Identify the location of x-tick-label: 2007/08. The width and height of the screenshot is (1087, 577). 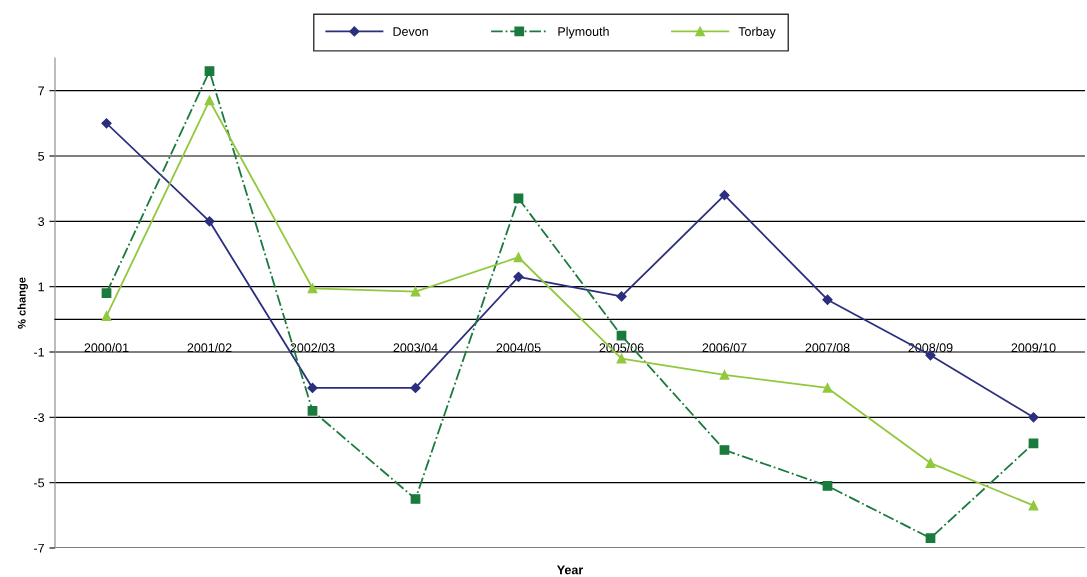
(827, 347).